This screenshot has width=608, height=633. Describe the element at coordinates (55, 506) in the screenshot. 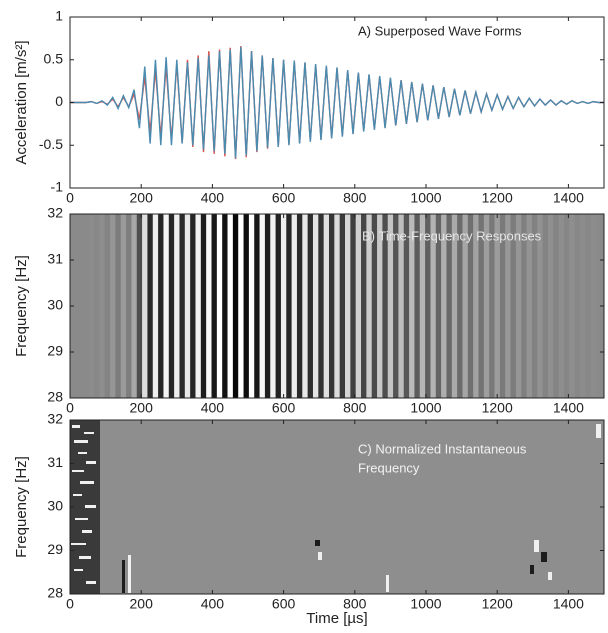

I see `y-tick-label: 30` at that location.